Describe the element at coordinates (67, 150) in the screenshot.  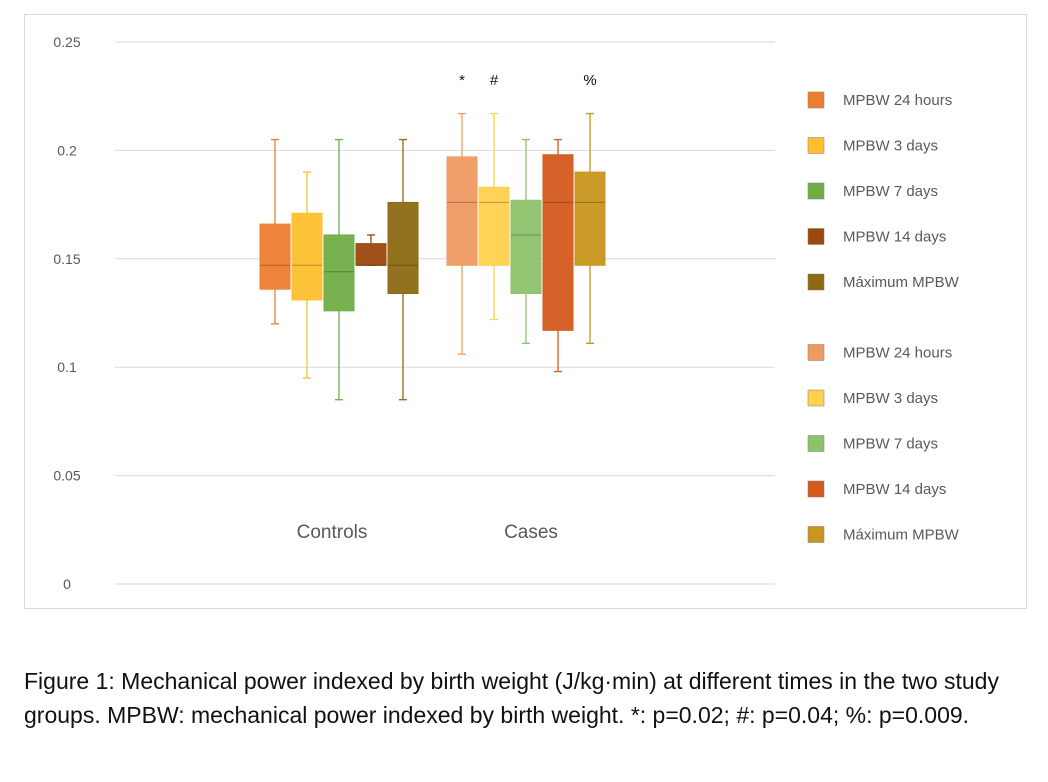
I see `y-tick-label: 0.2` at that location.